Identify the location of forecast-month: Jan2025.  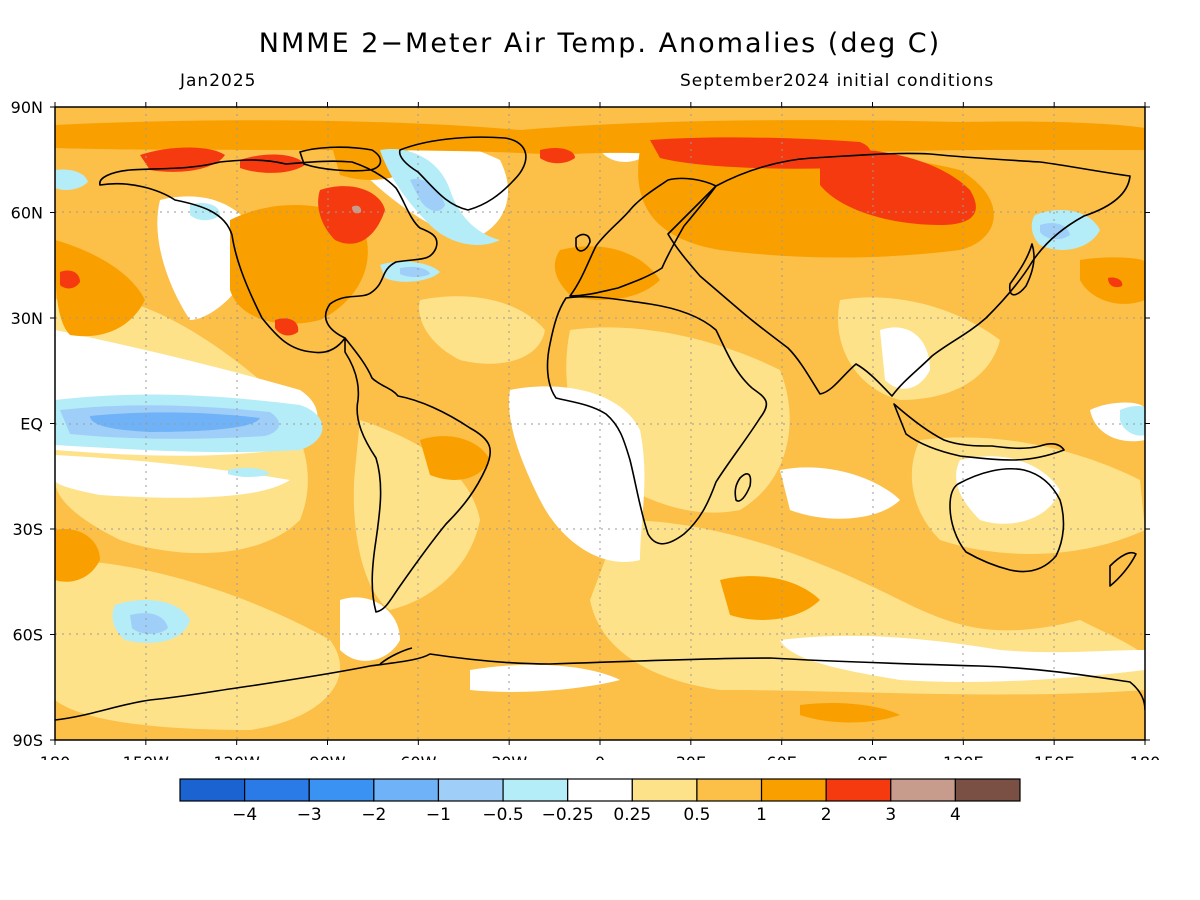
(218, 81).